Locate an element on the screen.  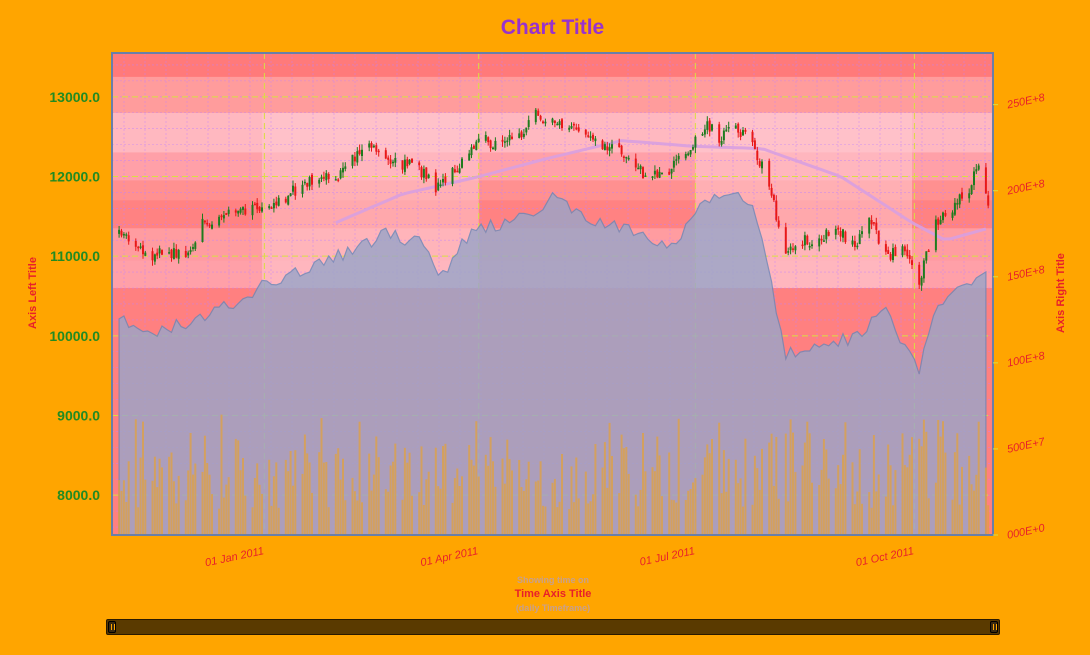
right-axis-tick-label: 000E+0 is located at coordinates (1026, 532).